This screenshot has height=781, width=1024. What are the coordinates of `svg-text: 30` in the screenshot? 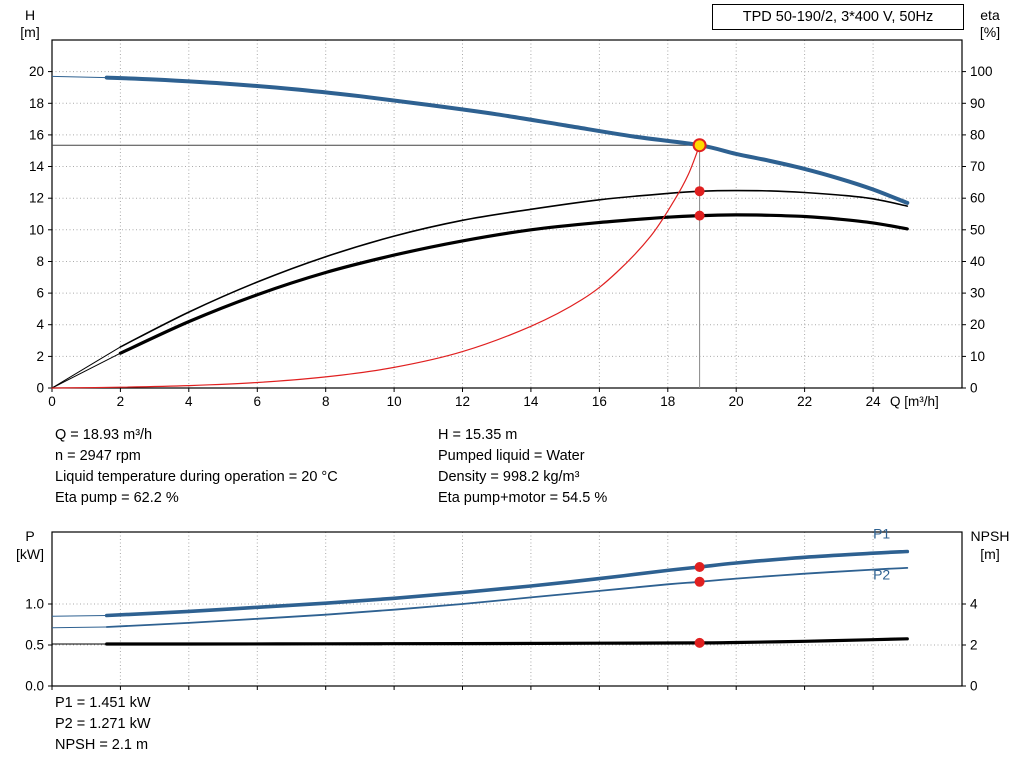 It's located at (977, 293).